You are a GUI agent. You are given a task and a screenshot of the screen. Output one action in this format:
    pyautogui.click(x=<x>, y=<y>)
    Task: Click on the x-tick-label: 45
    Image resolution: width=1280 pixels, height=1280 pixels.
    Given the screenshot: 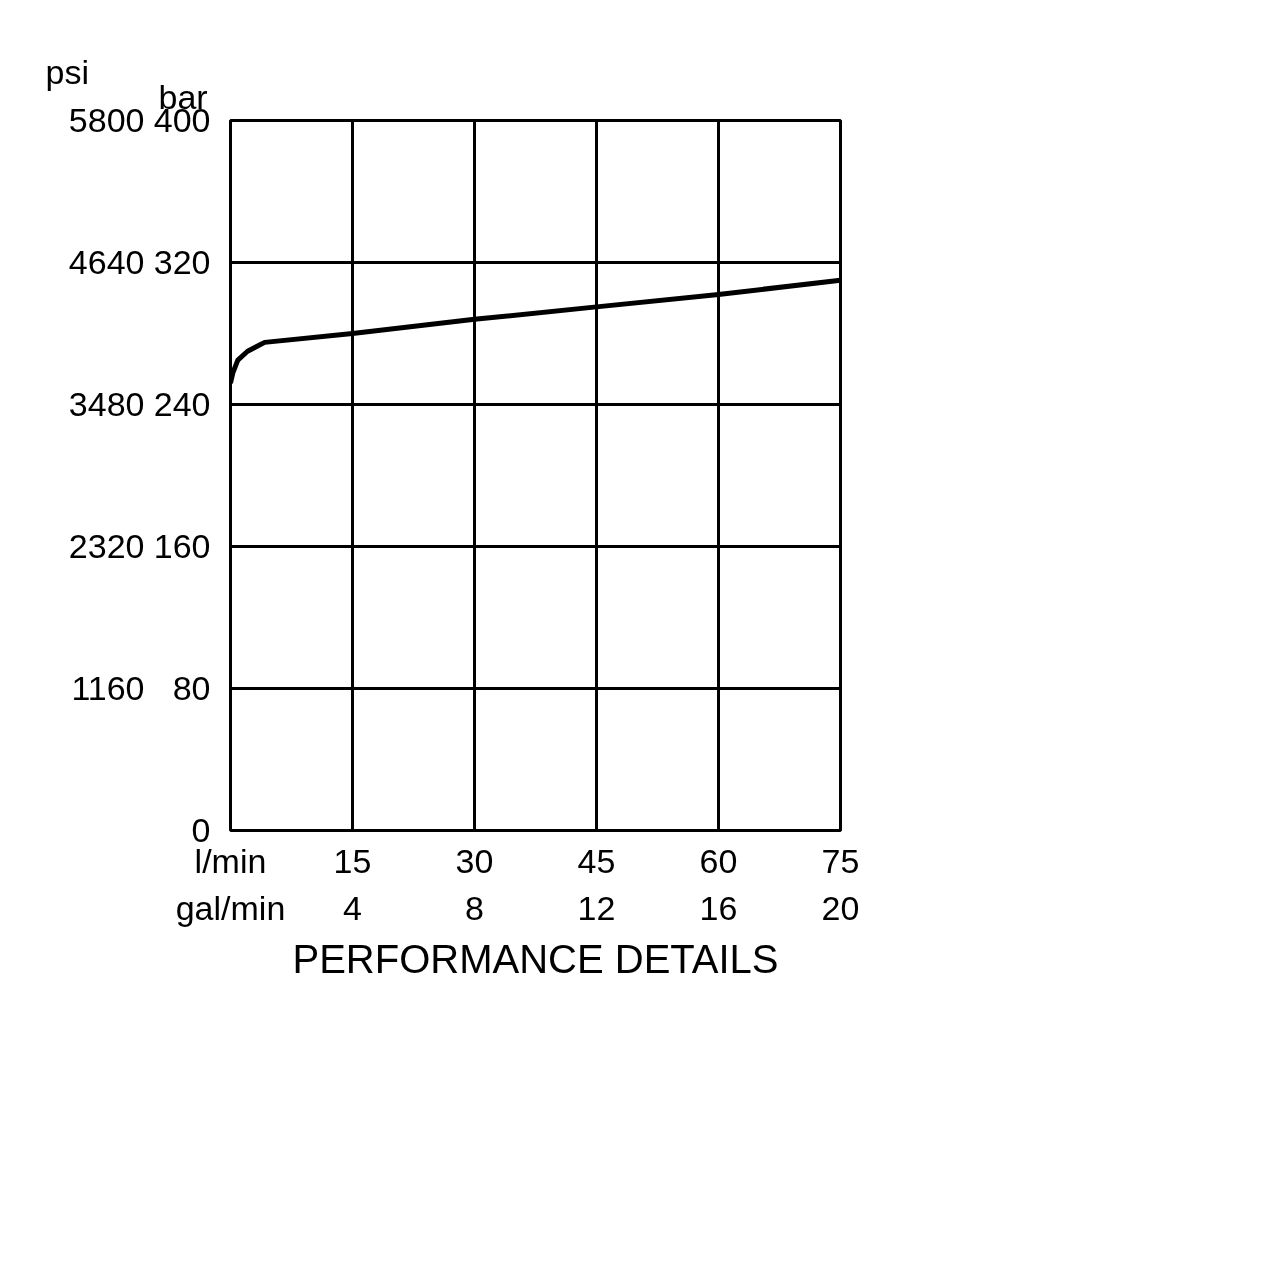 What is the action you would take?
    pyautogui.click(x=596, y=860)
    